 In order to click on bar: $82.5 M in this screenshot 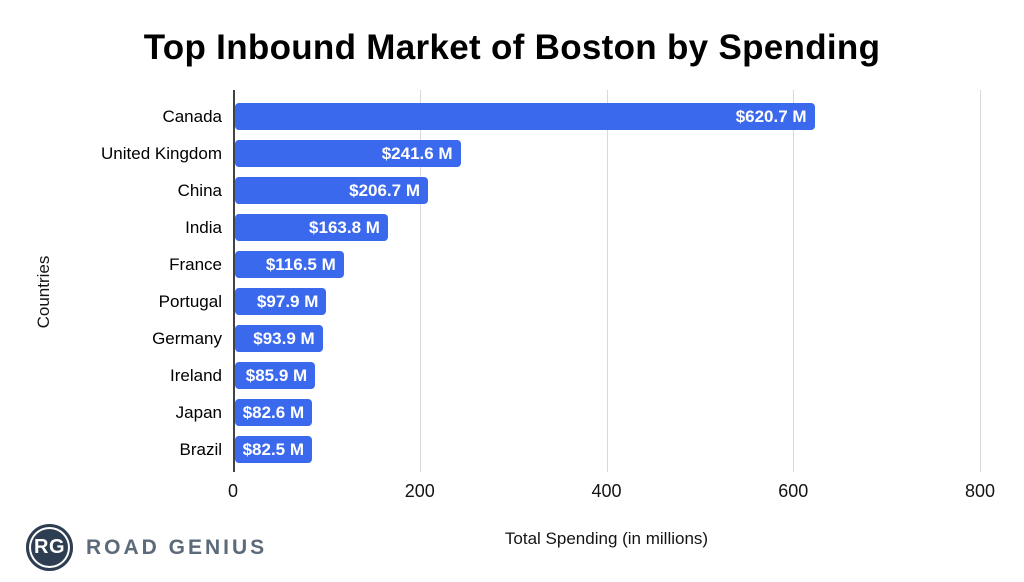, I will do `click(274, 449)`.